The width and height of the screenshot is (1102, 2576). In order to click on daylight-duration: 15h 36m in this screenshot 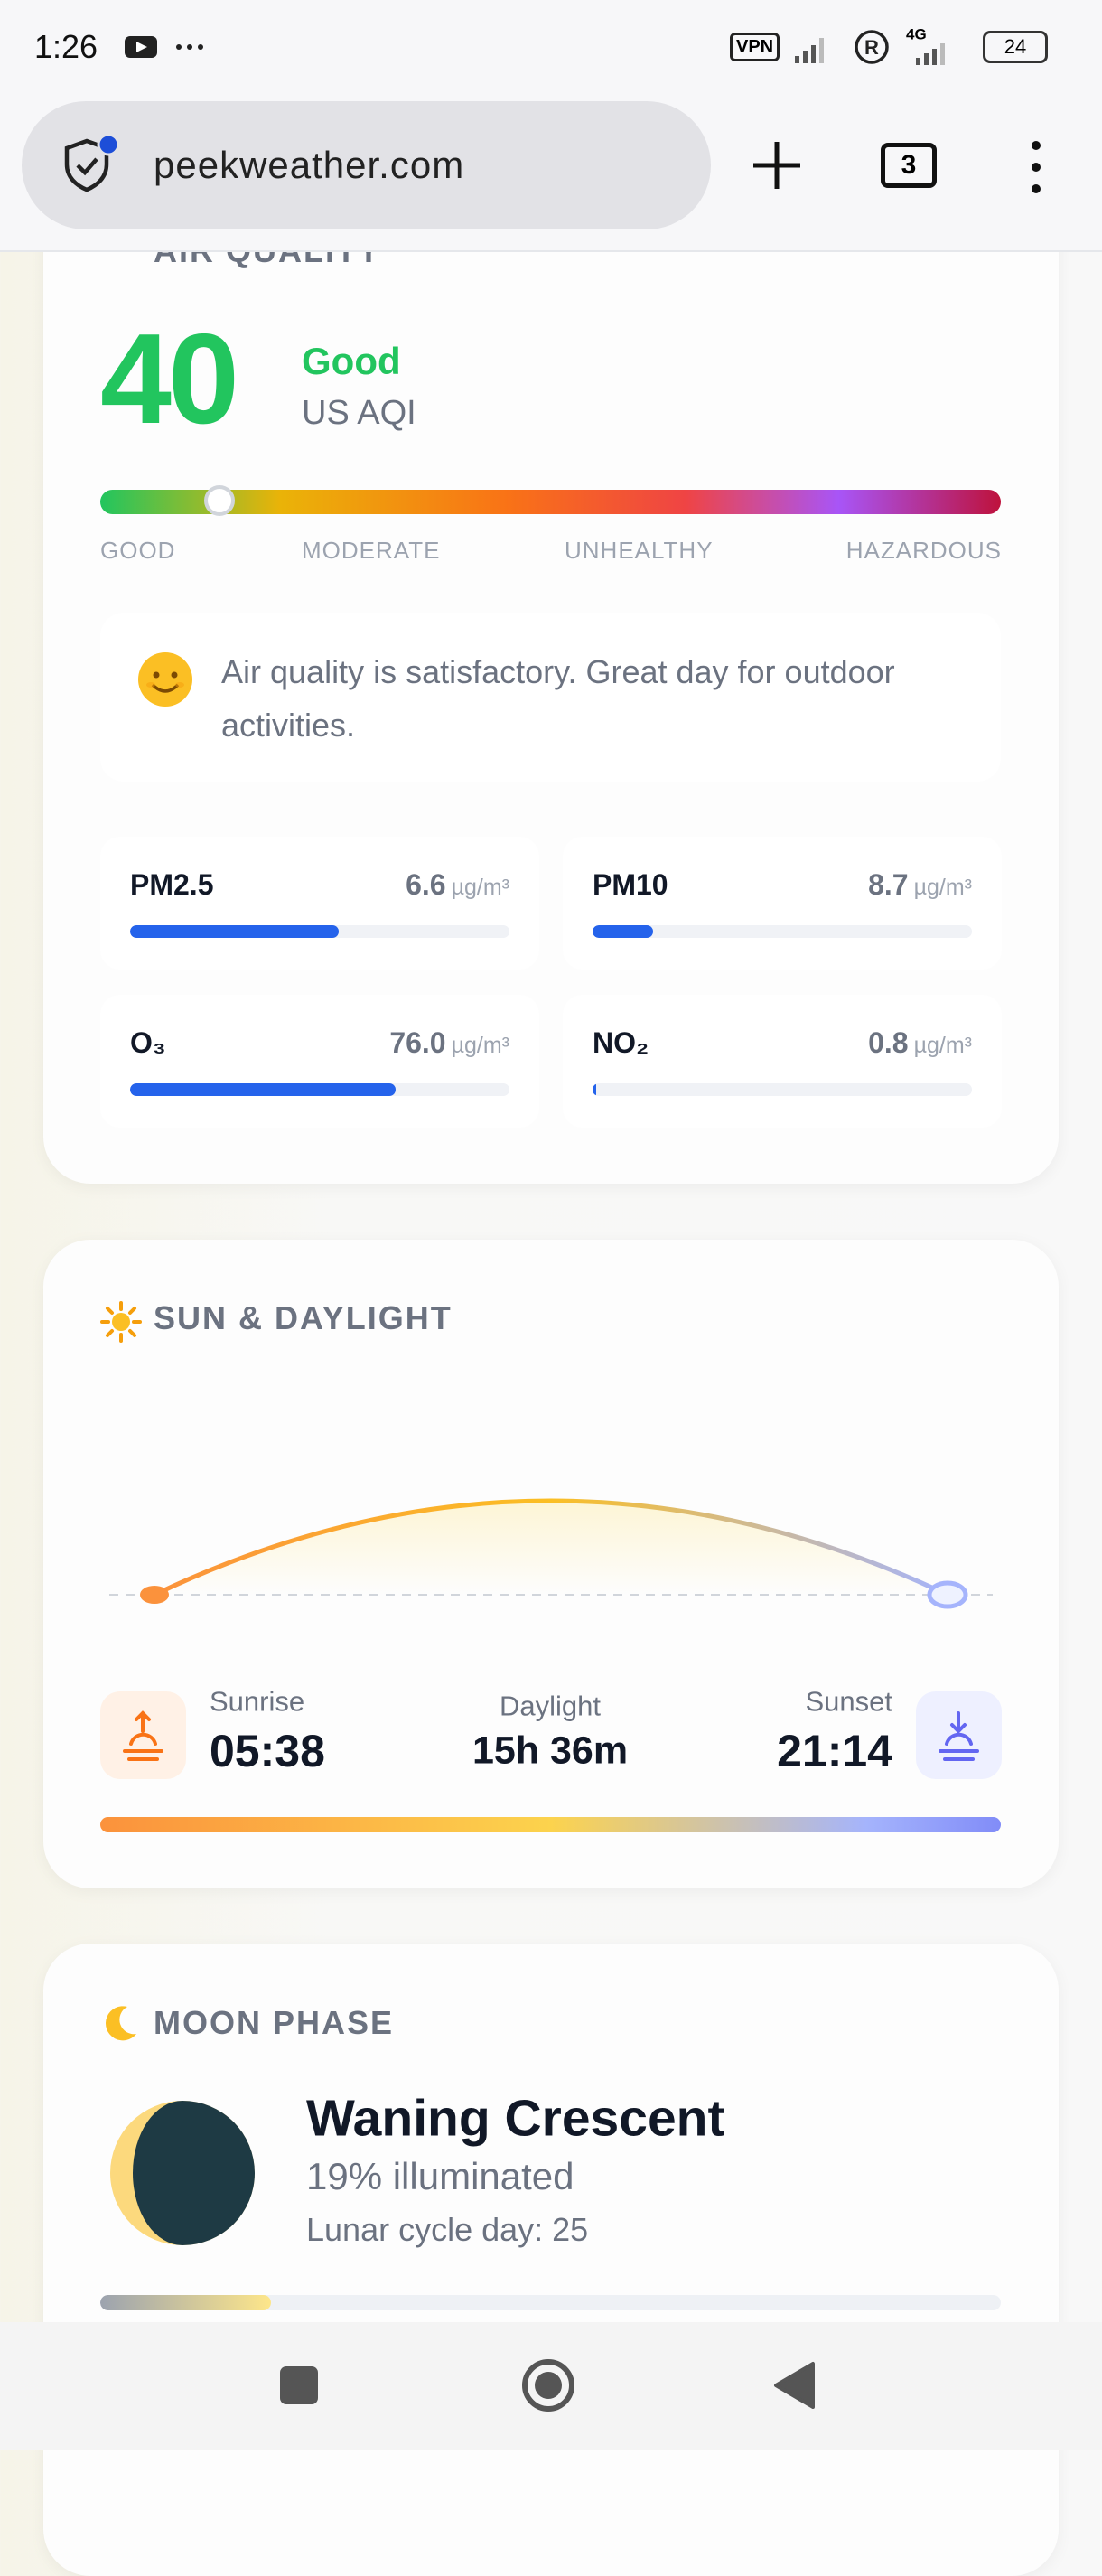, I will do `click(550, 1750)`.